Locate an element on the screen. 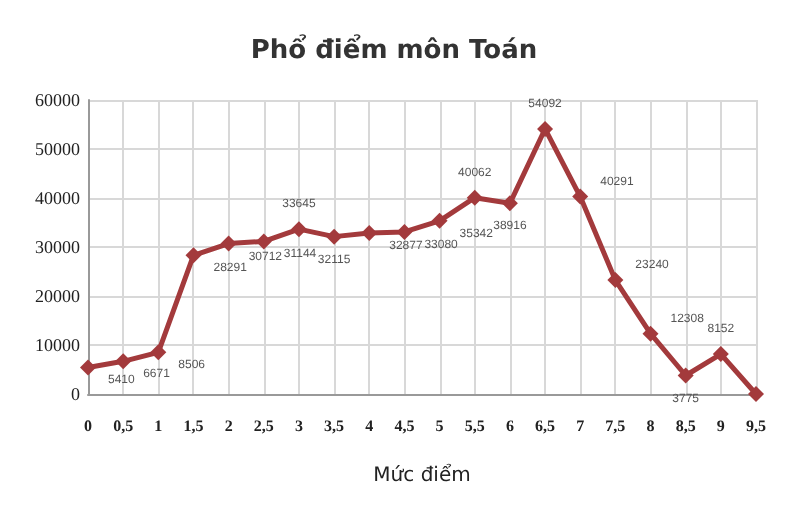 The width and height of the screenshot is (788, 526). x-tick-label: 8 is located at coordinates (650, 426).